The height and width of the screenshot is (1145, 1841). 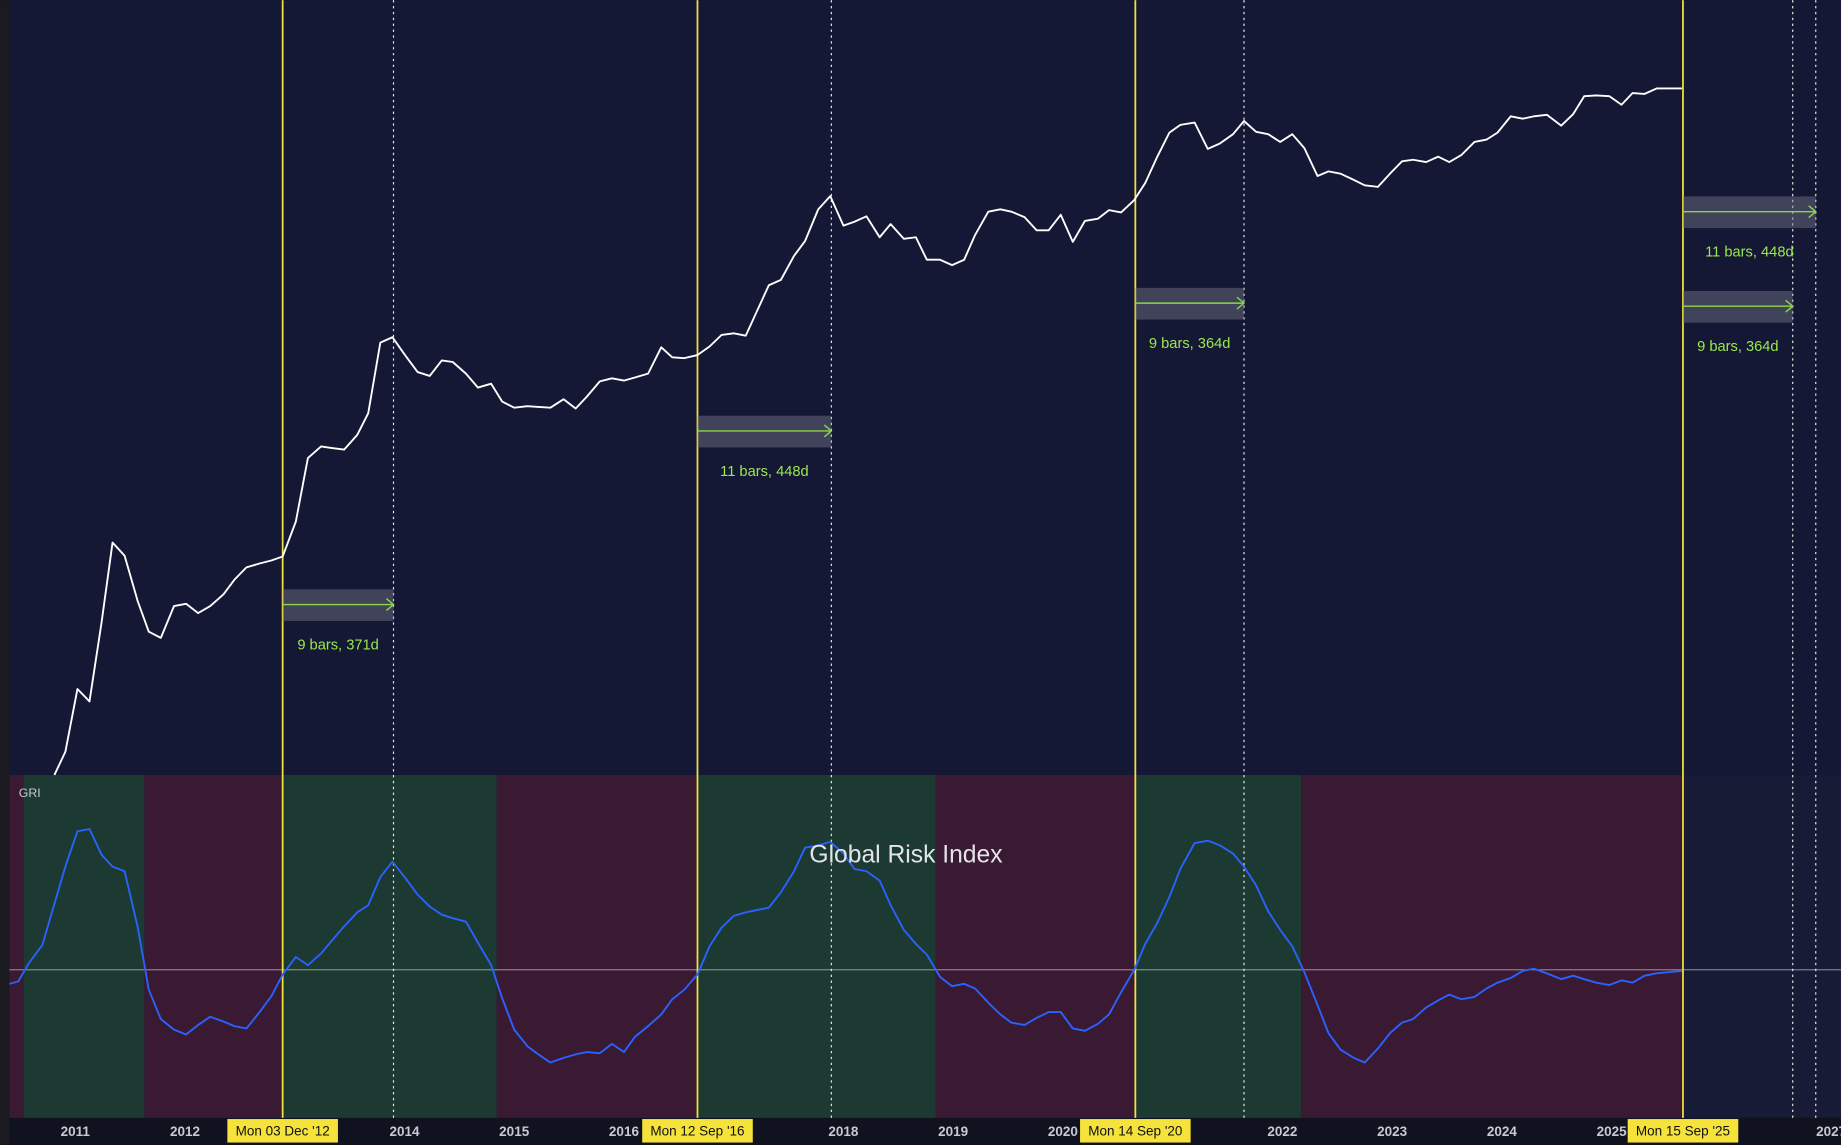 What do you see at coordinates (404, 1131) in the screenshot?
I see `x-tick-label: 2014` at bounding box center [404, 1131].